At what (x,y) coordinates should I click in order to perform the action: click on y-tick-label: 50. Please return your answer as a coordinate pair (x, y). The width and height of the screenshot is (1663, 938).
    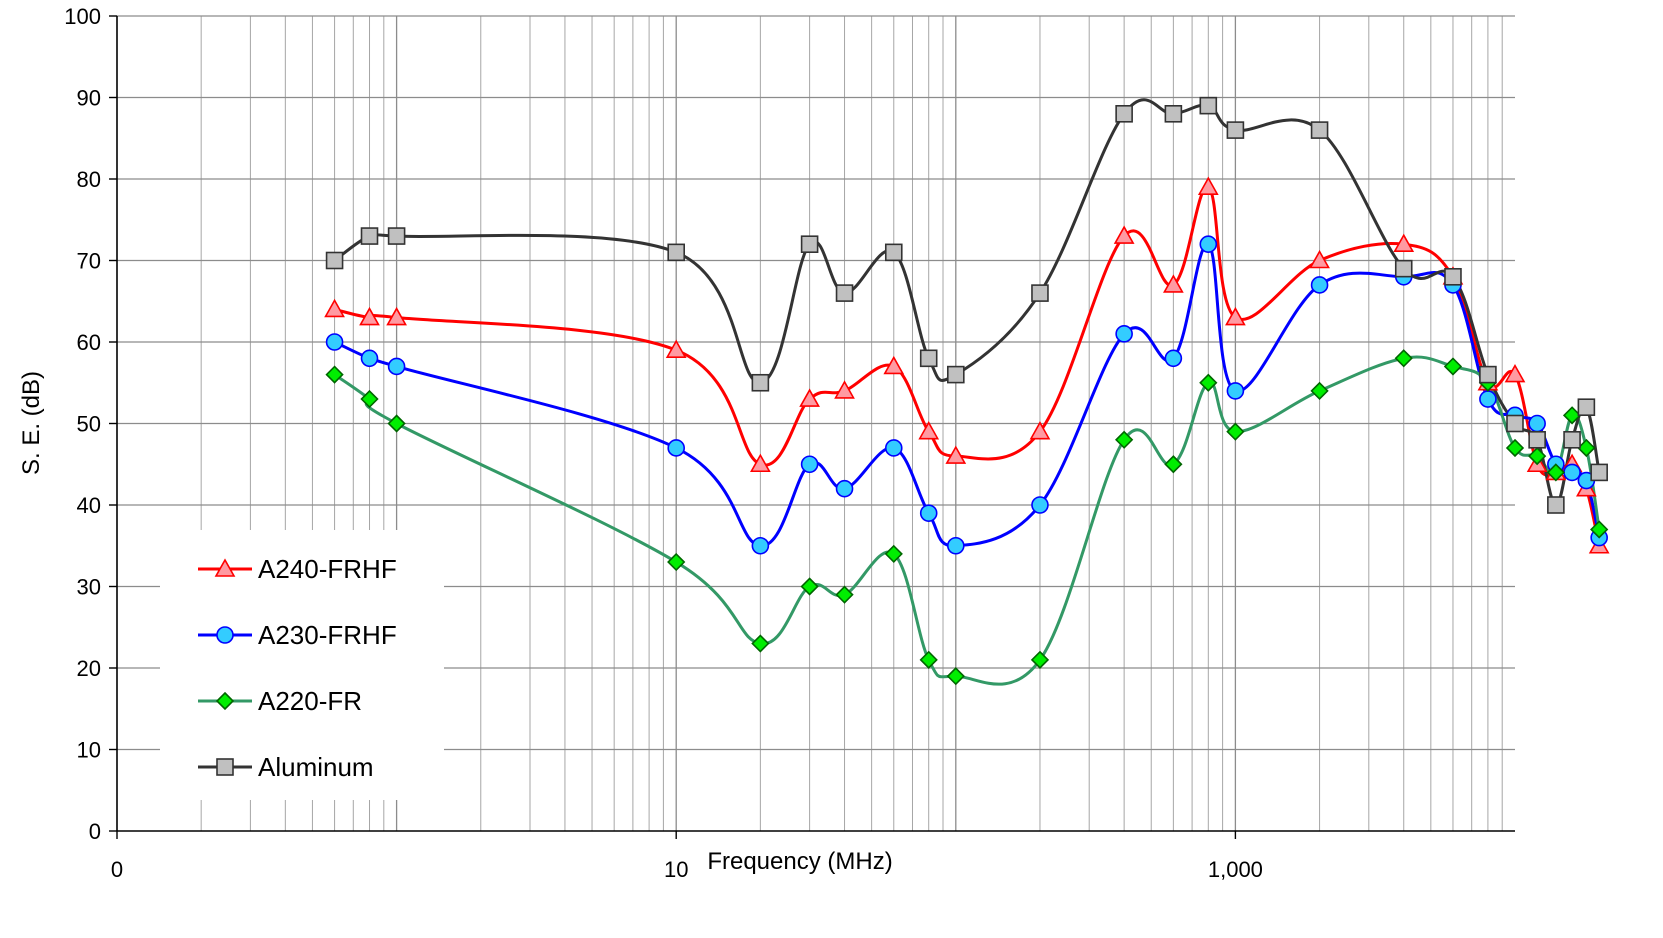
    Looking at the image, I should click on (89, 424).